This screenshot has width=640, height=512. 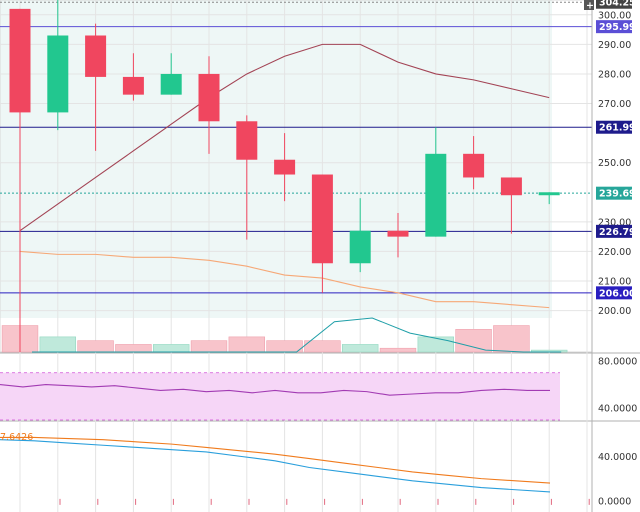 What do you see at coordinates (275, 389) in the screenshot?
I see `oscillator-line` at bounding box center [275, 389].